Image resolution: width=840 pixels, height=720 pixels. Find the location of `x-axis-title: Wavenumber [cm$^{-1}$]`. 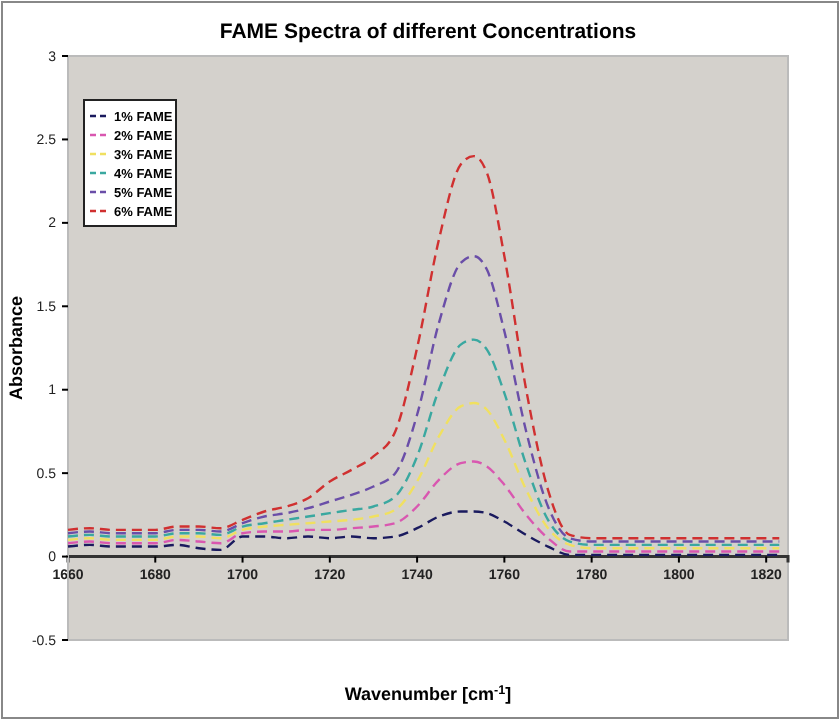

x-axis-title: Wavenumber [cm$^{-1}$] is located at coordinates (428, 693).